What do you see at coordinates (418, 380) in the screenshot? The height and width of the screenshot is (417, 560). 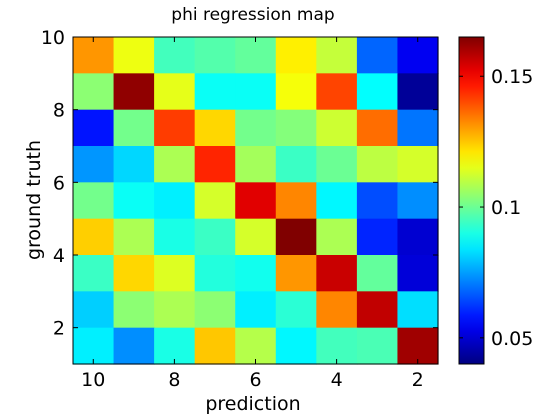 I see `x-tick-label: 2` at bounding box center [418, 380].